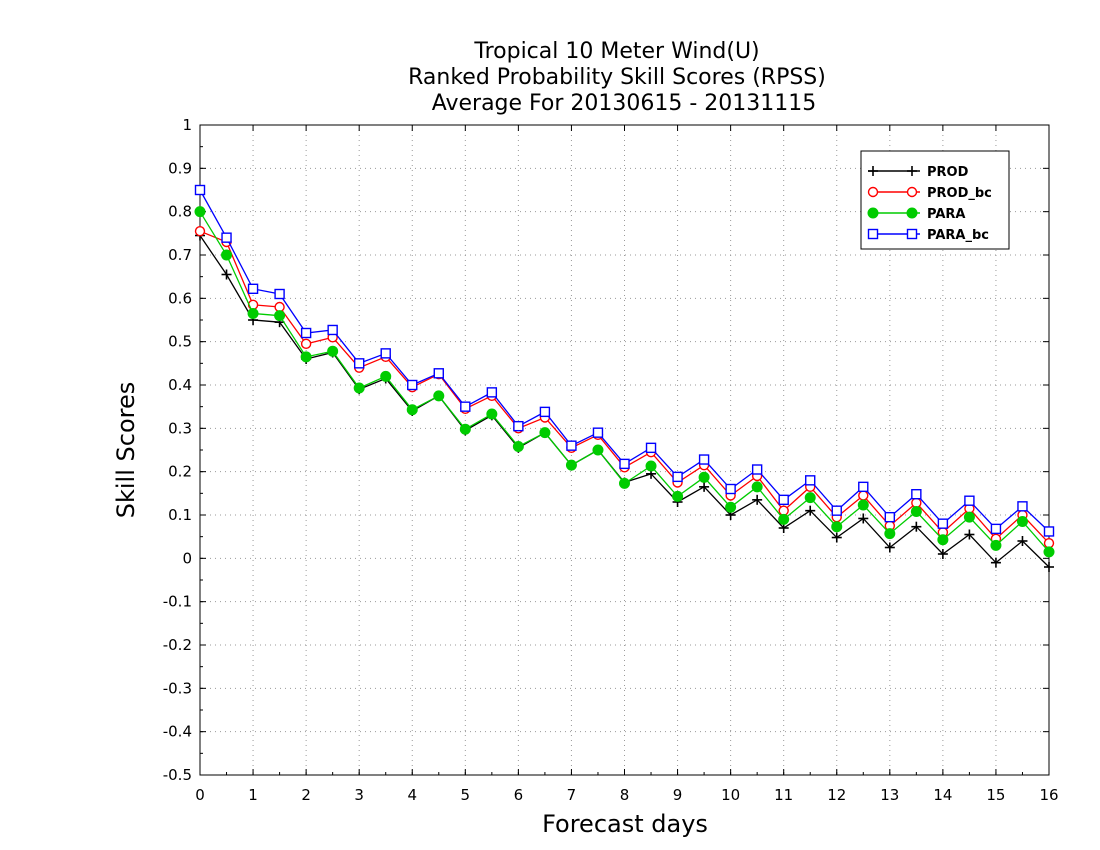 The width and height of the screenshot is (1100, 850). What do you see at coordinates (730, 795) in the screenshot?
I see `x-tick-label: 10` at bounding box center [730, 795].